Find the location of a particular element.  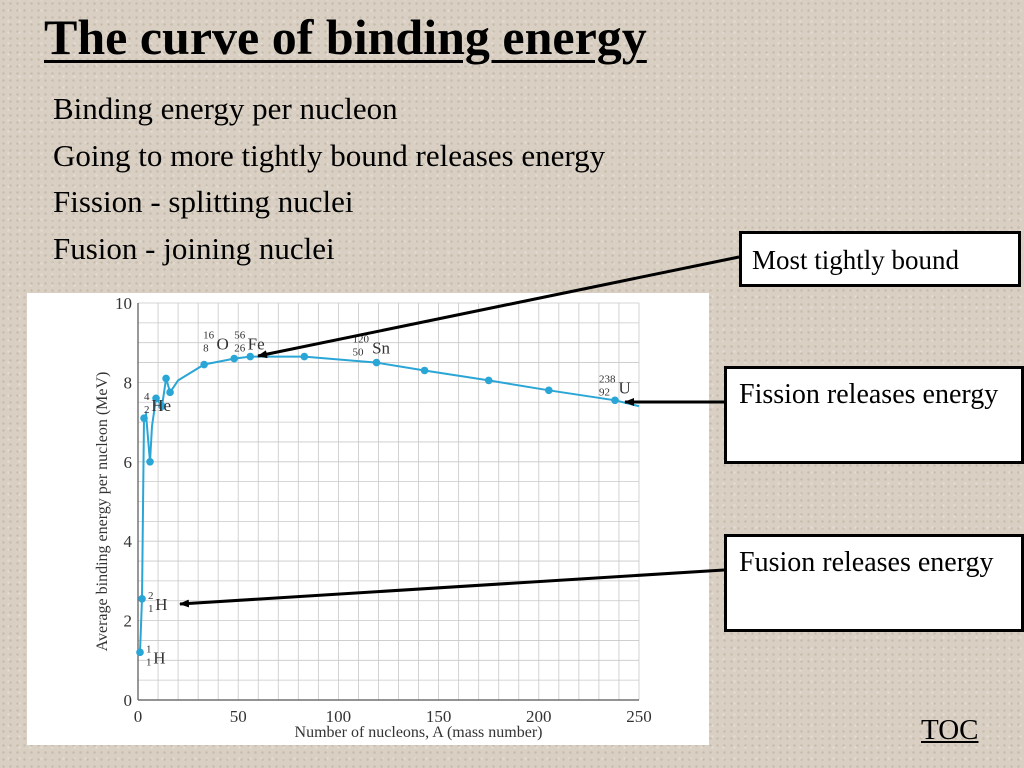

x-tick-label: 0 is located at coordinates (138, 716).